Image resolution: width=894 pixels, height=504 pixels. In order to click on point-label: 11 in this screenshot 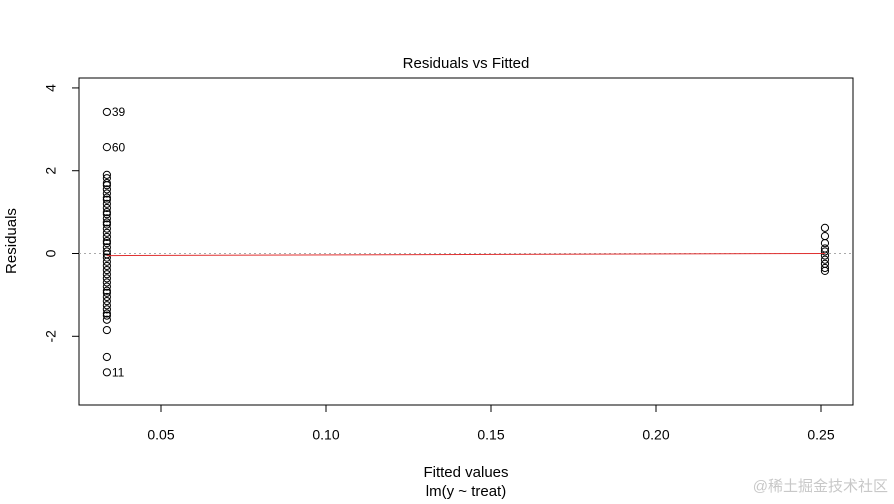, I will do `click(118, 372)`.